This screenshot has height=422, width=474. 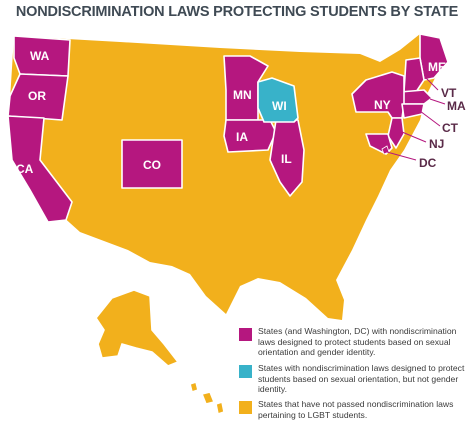 What do you see at coordinates (414, 137) in the screenshot?
I see `leader-nj` at bounding box center [414, 137].